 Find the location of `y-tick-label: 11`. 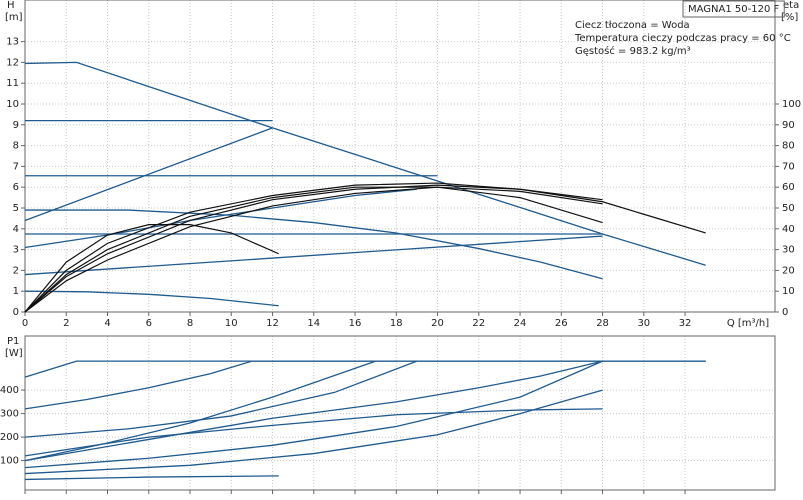

y-tick-label: 11 is located at coordinates (12, 83).